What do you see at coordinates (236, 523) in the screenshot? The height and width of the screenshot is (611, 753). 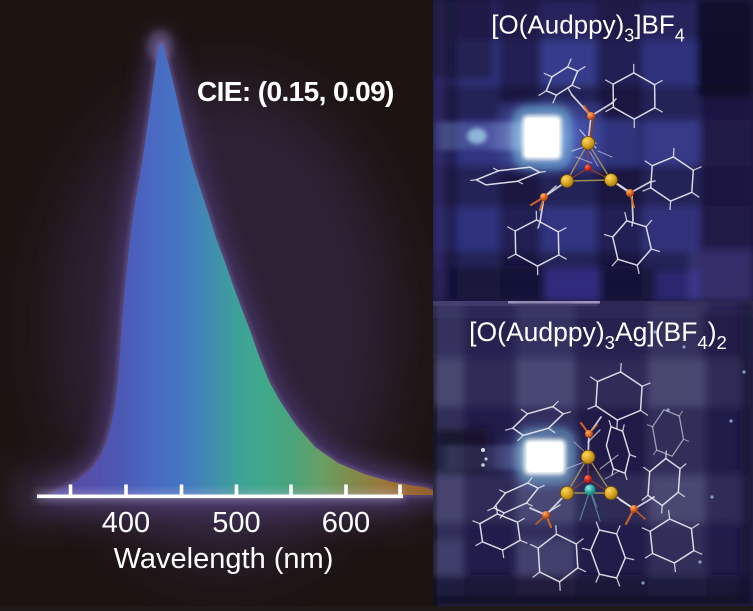 I see `svg-text: 500` at bounding box center [236, 523].